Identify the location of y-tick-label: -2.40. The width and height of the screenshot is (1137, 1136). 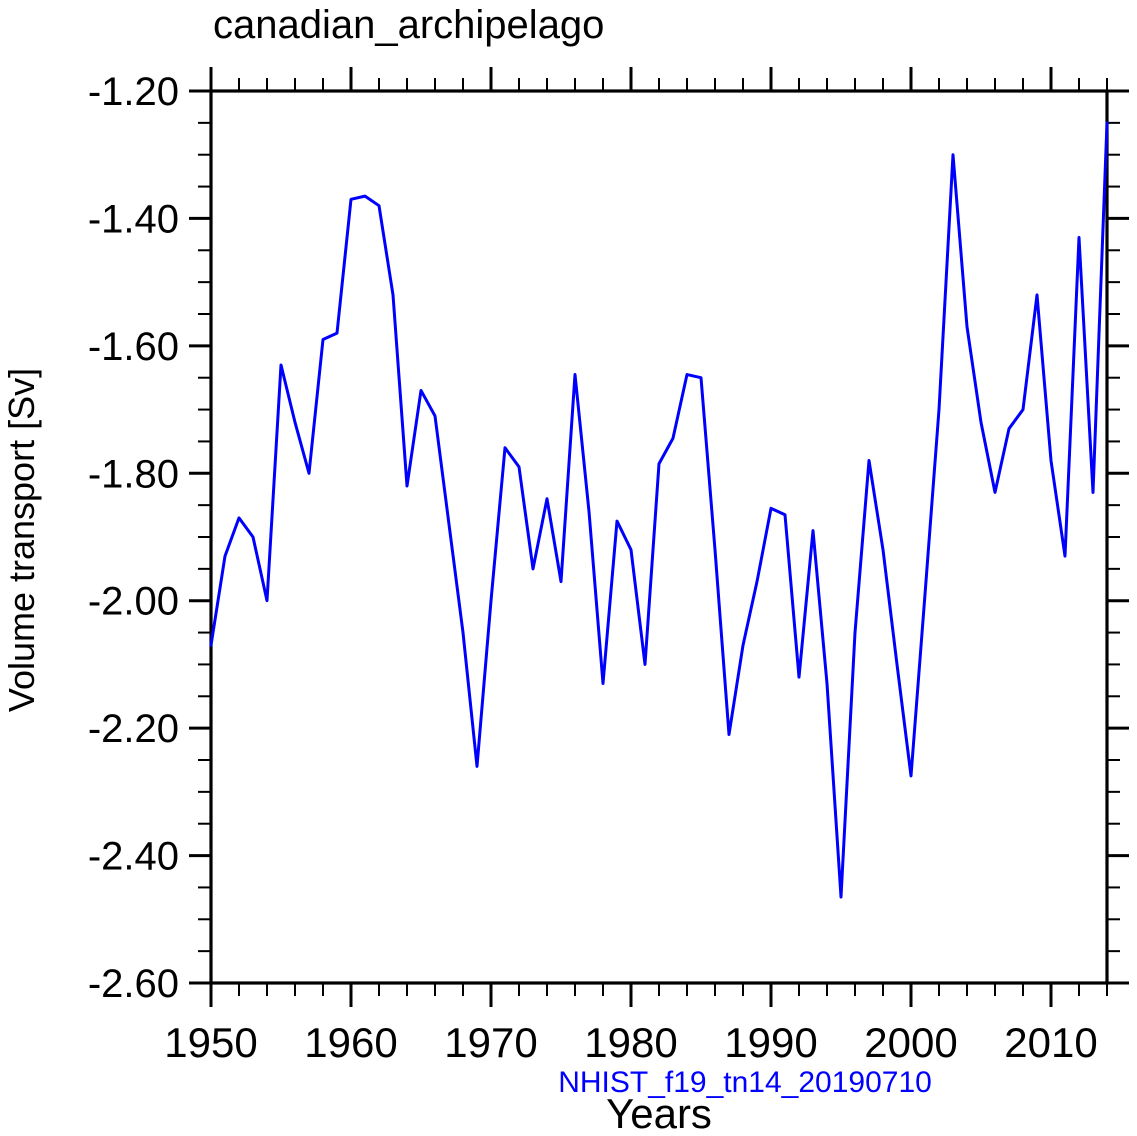
(133, 857).